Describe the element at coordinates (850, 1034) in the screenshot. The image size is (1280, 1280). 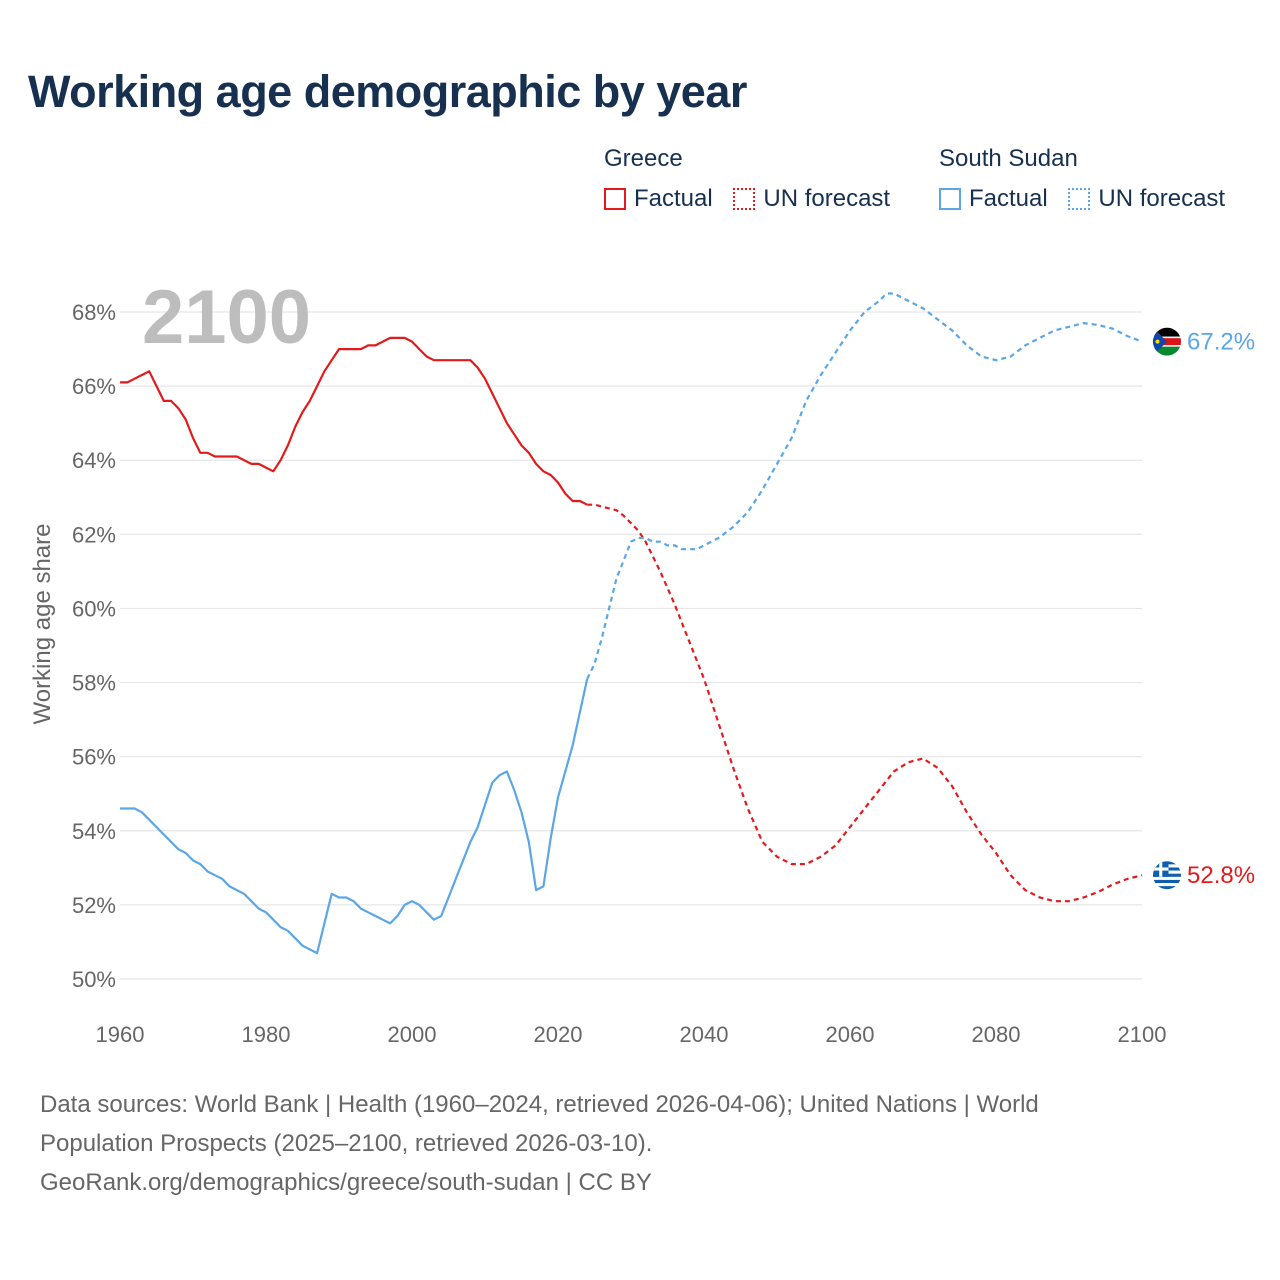
I see `x-tick-label: 2060` at that location.